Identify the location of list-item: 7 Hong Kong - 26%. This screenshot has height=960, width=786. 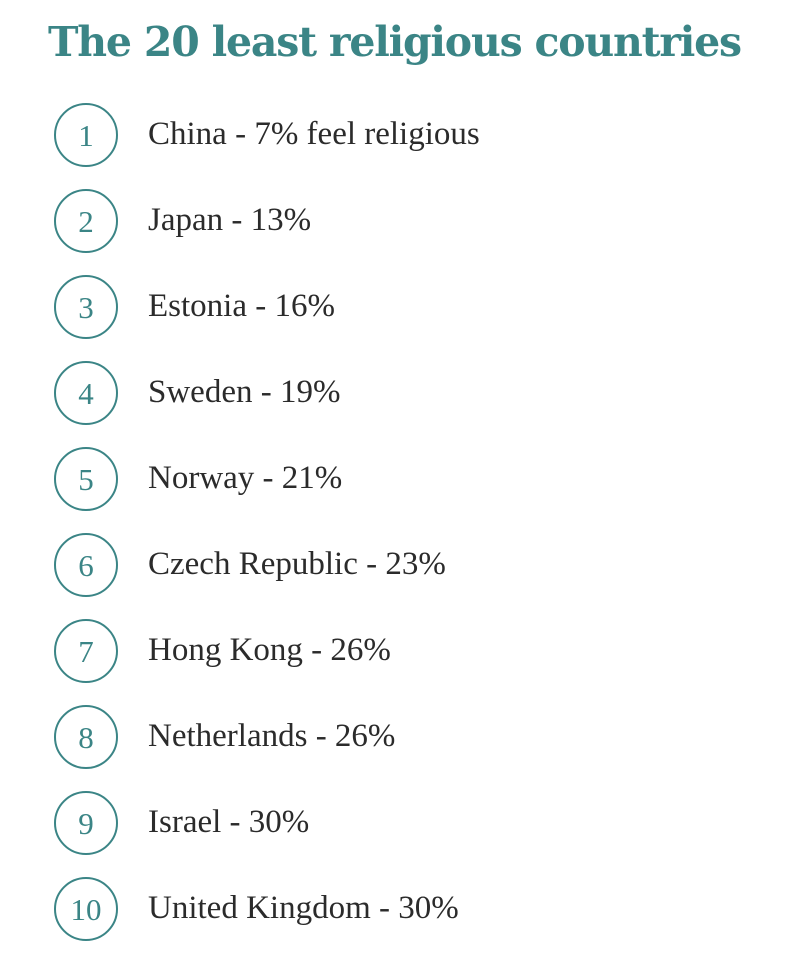
(393, 659).